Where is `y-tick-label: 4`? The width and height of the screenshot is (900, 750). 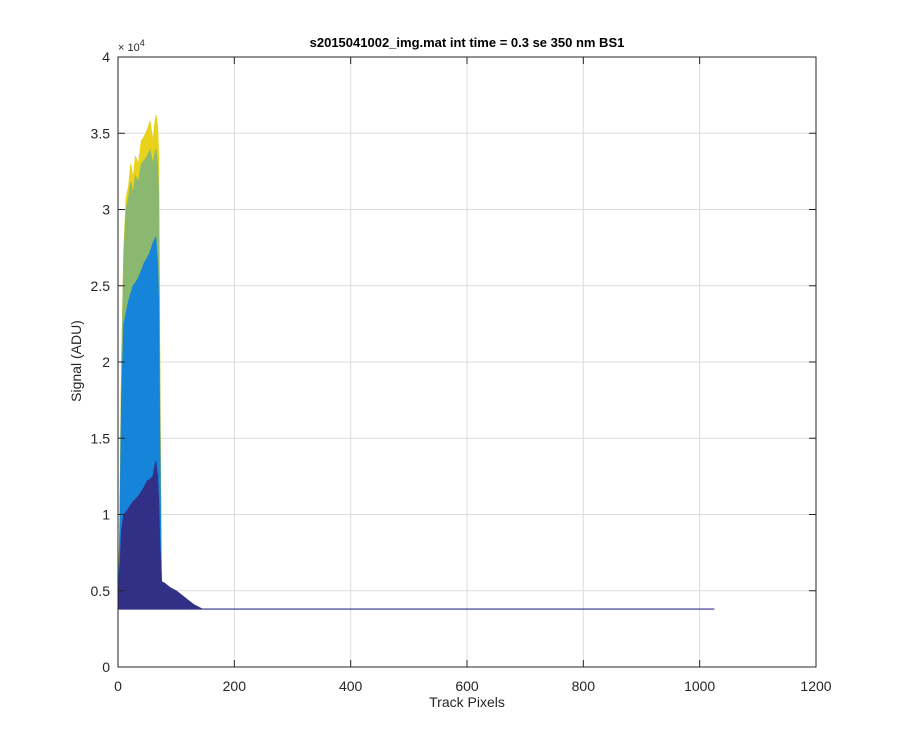
y-tick-label: 4 is located at coordinates (106, 57).